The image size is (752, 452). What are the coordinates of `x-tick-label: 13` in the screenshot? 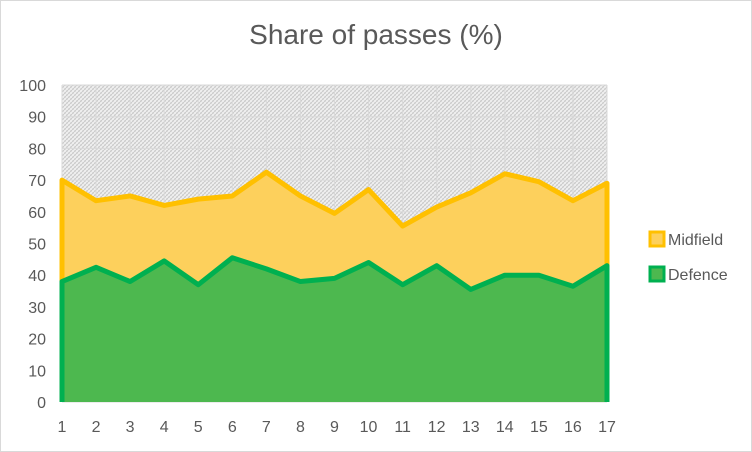 It's located at (471, 427).